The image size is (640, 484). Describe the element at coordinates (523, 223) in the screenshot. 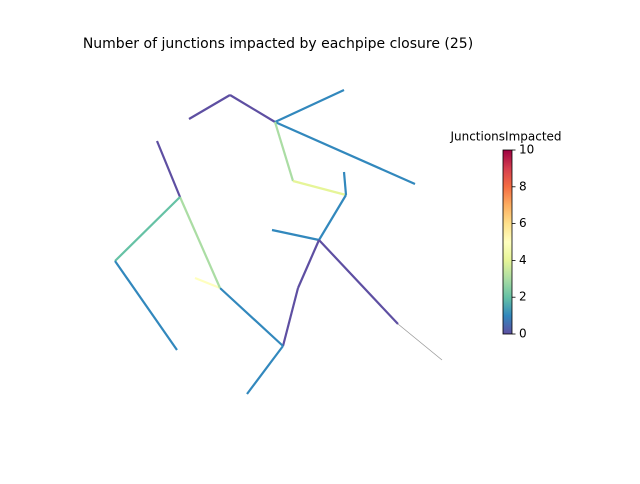

I see `colorbar-tick-label: 6` at that location.